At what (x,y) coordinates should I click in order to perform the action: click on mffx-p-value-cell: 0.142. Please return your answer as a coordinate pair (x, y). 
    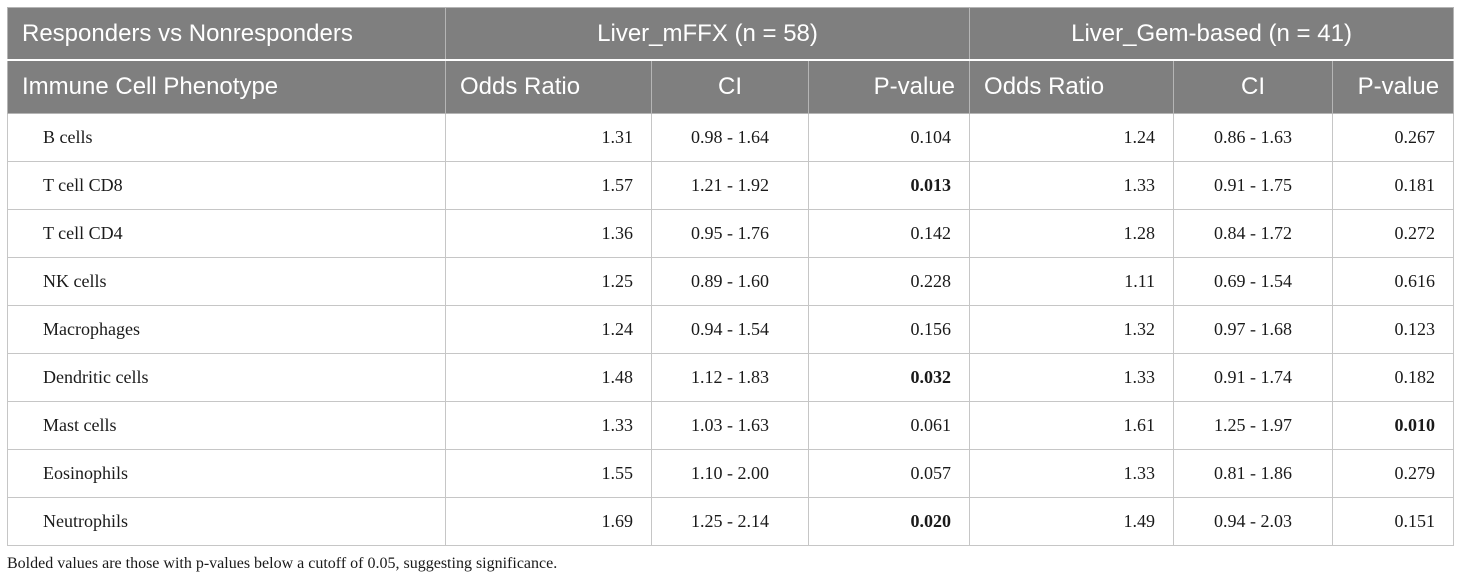
    Looking at the image, I should click on (889, 233).